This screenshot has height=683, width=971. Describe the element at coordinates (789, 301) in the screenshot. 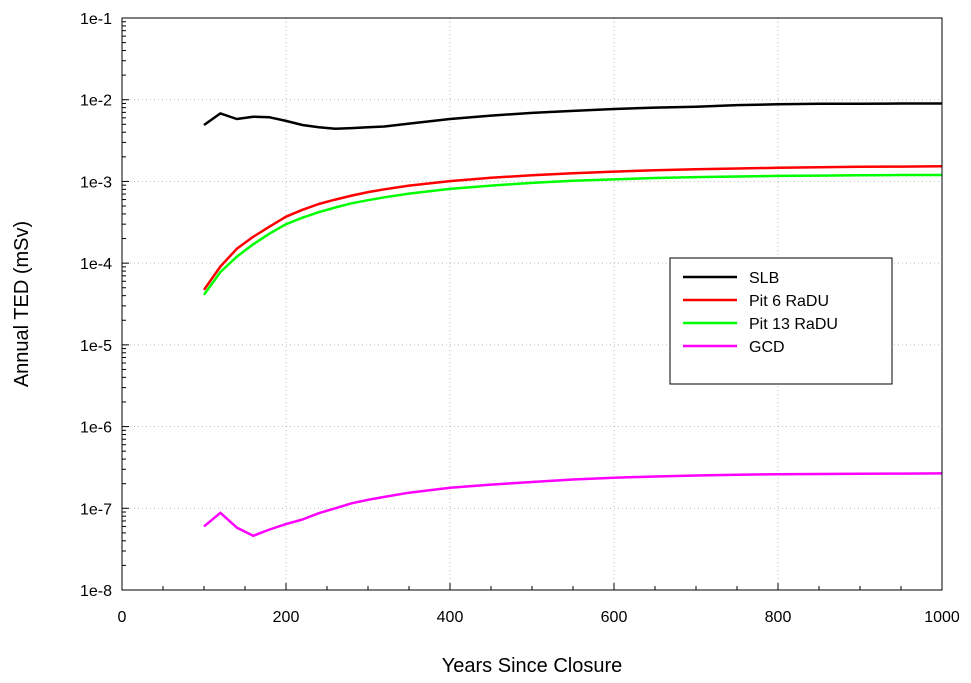

I see `legend-label-pit-6-radu: Pit 6 RaDU` at that location.